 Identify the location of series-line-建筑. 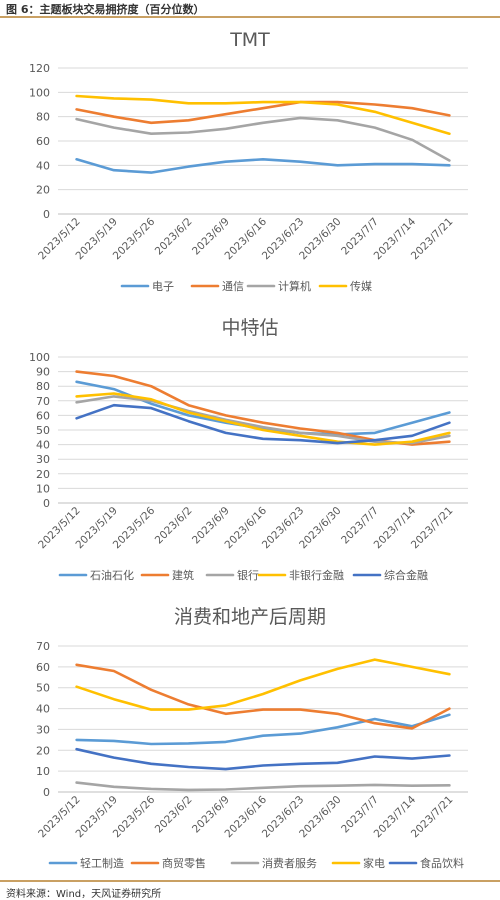
(263, 408).